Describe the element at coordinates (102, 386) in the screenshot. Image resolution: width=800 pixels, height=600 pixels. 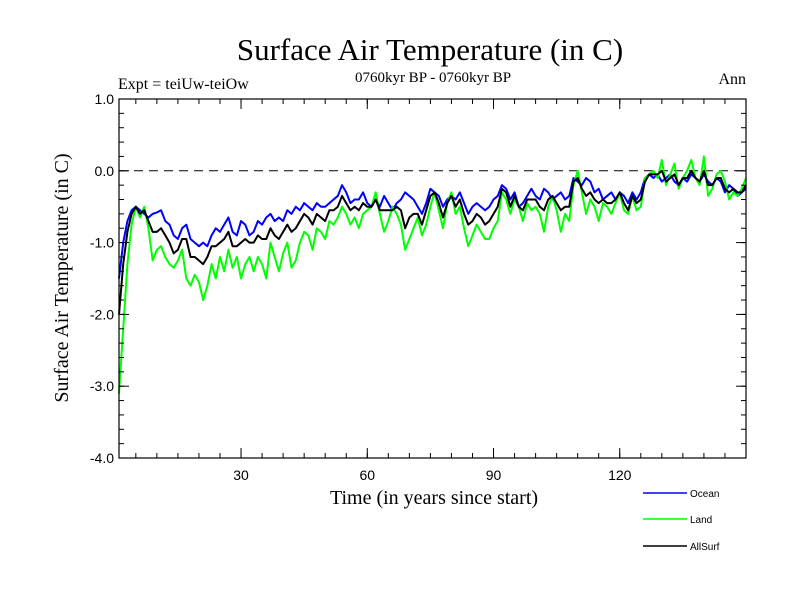
I see `y-tick-label: -3.0` at that location.